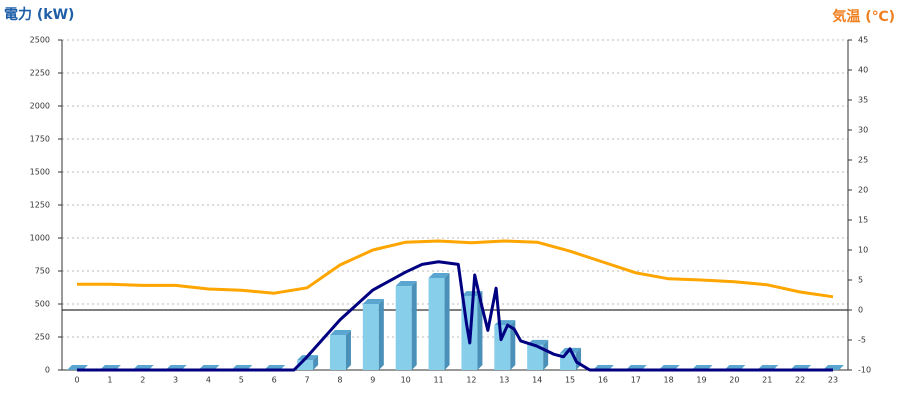 Image resolution: width=900 pixels, height=400 pixels. I want to click on y-axis-title: 電力 (kW), so click(39, 14).